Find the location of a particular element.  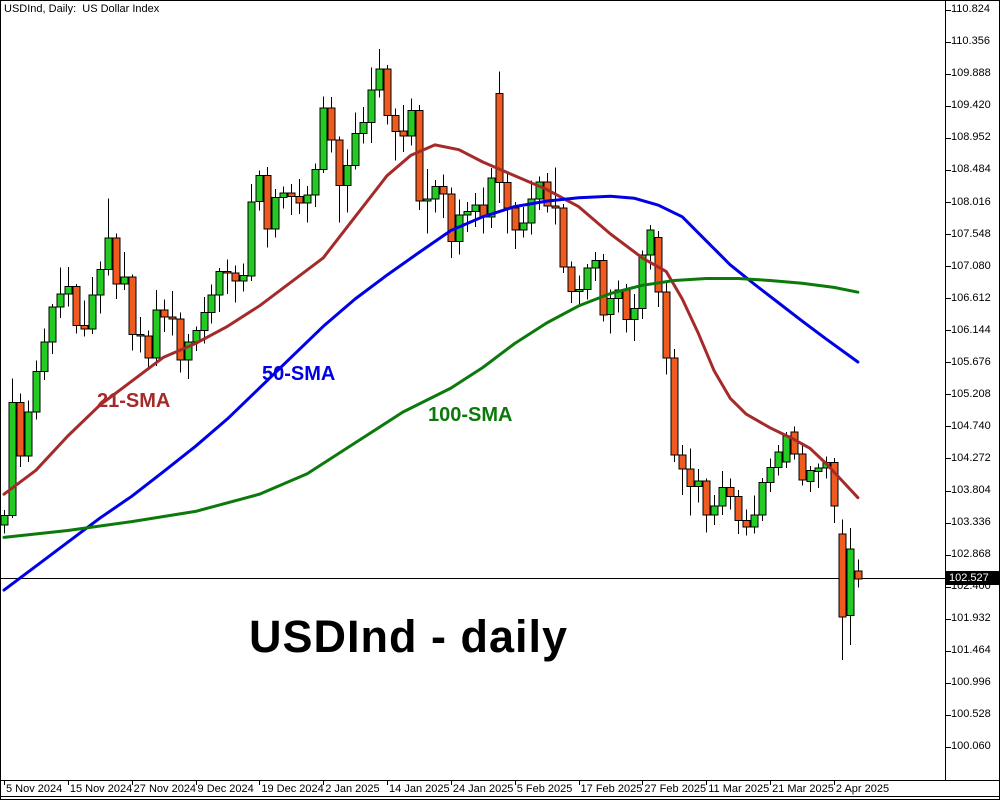

date-tick-label: 14 Jan 2025 is located at coordinates (419, 789).